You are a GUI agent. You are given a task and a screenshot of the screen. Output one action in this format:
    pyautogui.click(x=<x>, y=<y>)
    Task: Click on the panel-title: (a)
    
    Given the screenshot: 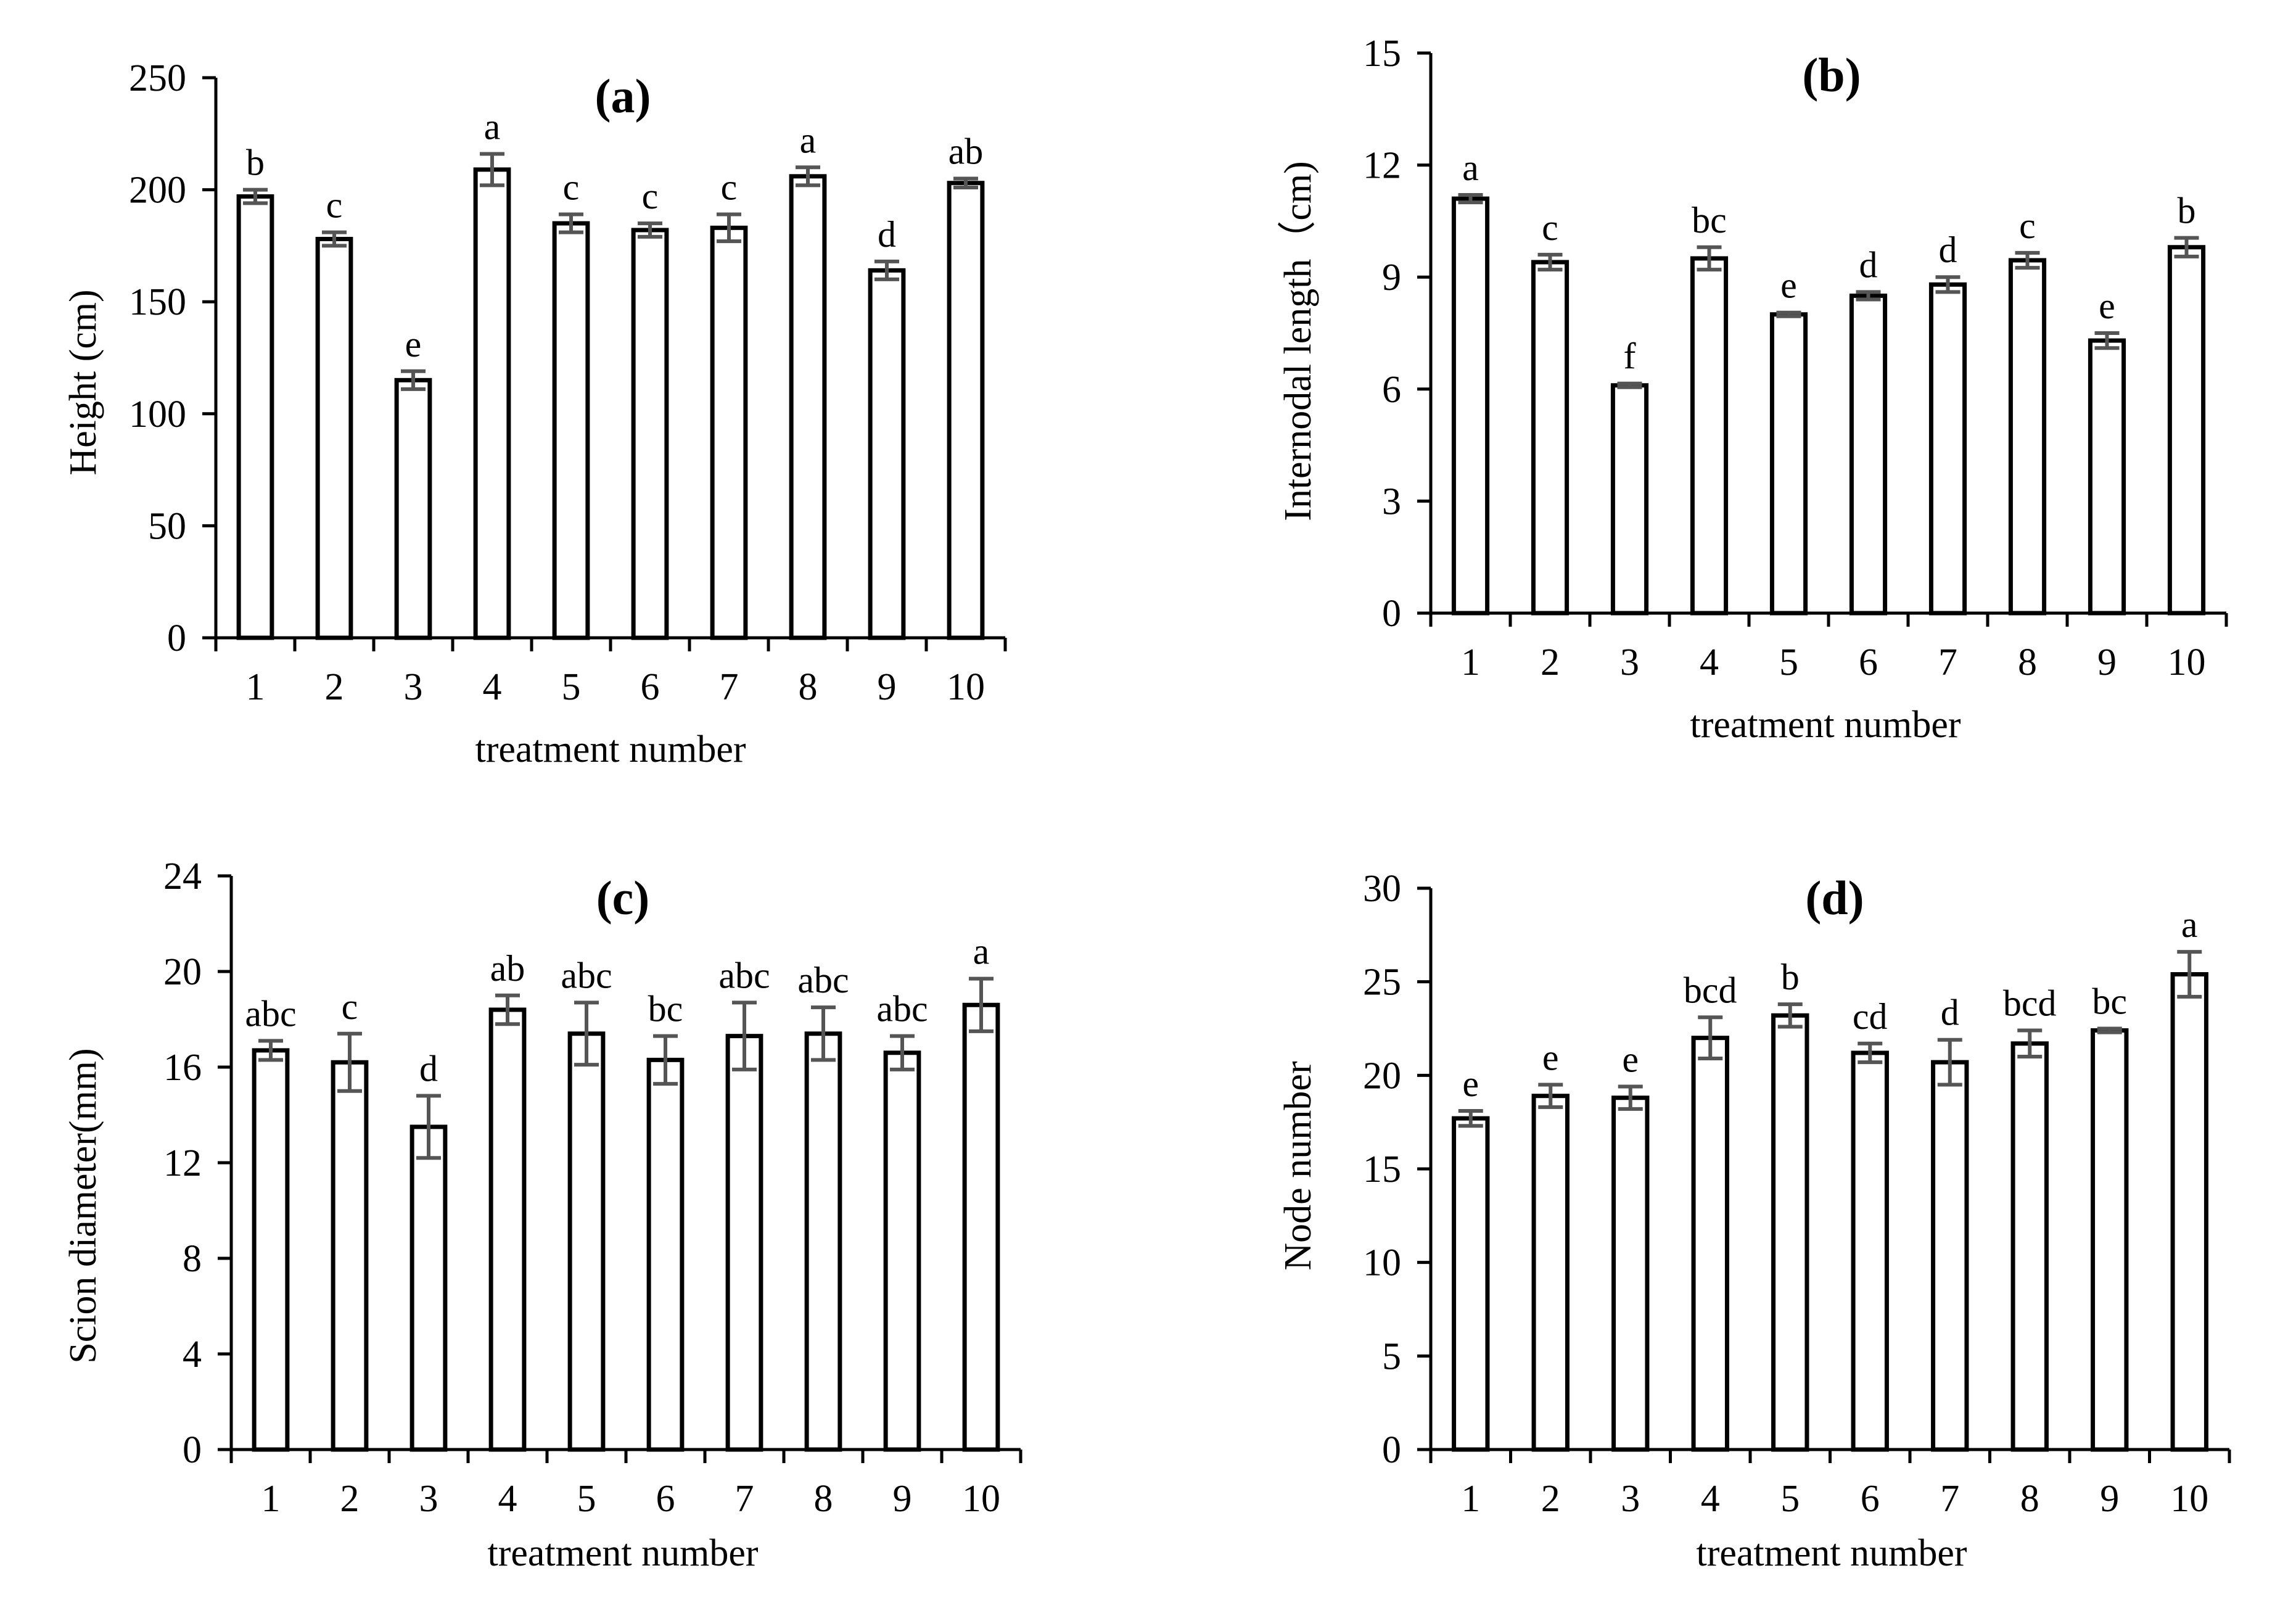 What is the action you would take?
    pyautogui.click(x=623, y=96)
    